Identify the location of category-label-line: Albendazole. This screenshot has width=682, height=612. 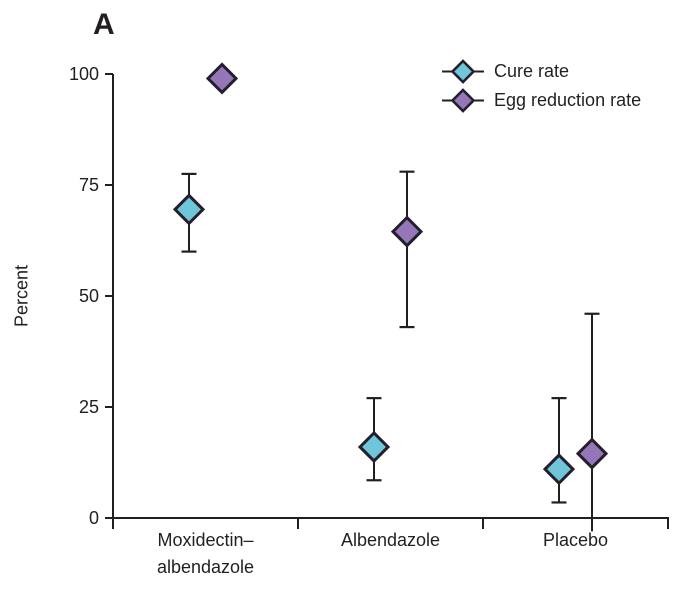
(390, 540).